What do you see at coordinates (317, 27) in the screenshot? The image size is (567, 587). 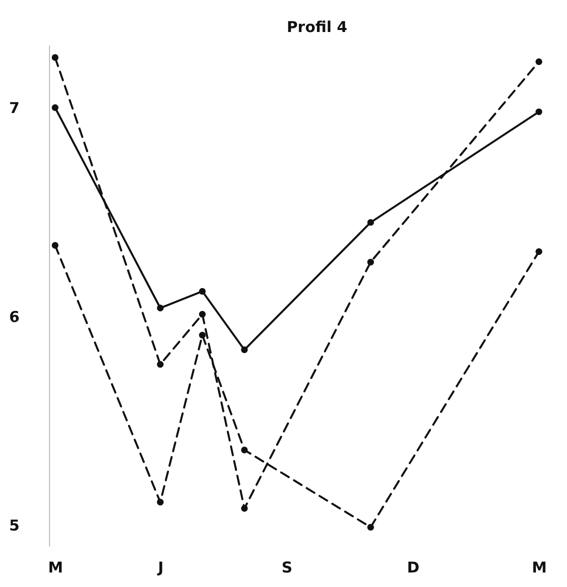 I see `chart-title: Profil 4` at bounding box center [317, 27].